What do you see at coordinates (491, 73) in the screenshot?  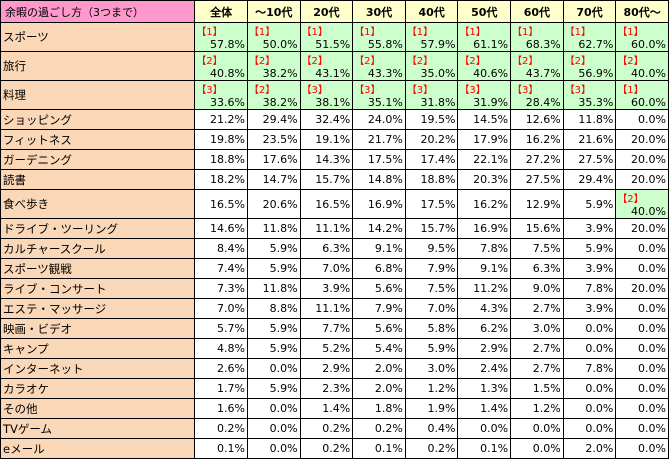 I see `cell-value: 40.6%` at bounding box center [491, 73].